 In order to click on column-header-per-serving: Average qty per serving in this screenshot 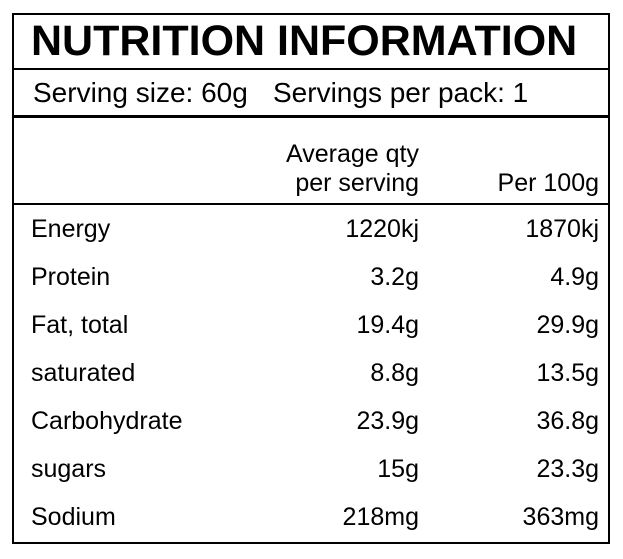, I will do `click(329, 169)`.